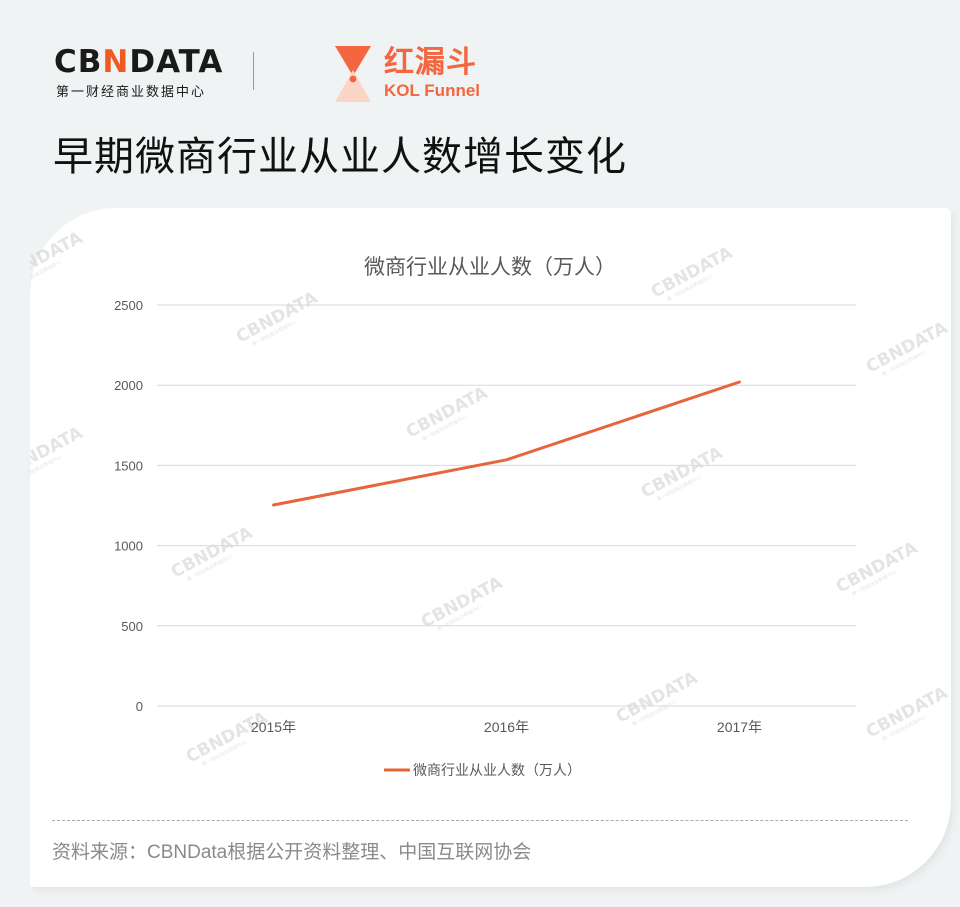 This screenshot has width=960, height=907. What do you see at coordinates (273, 727) in the screenshot?
I see `x-tick-label: 2015年` at bounding box center [273, 727].